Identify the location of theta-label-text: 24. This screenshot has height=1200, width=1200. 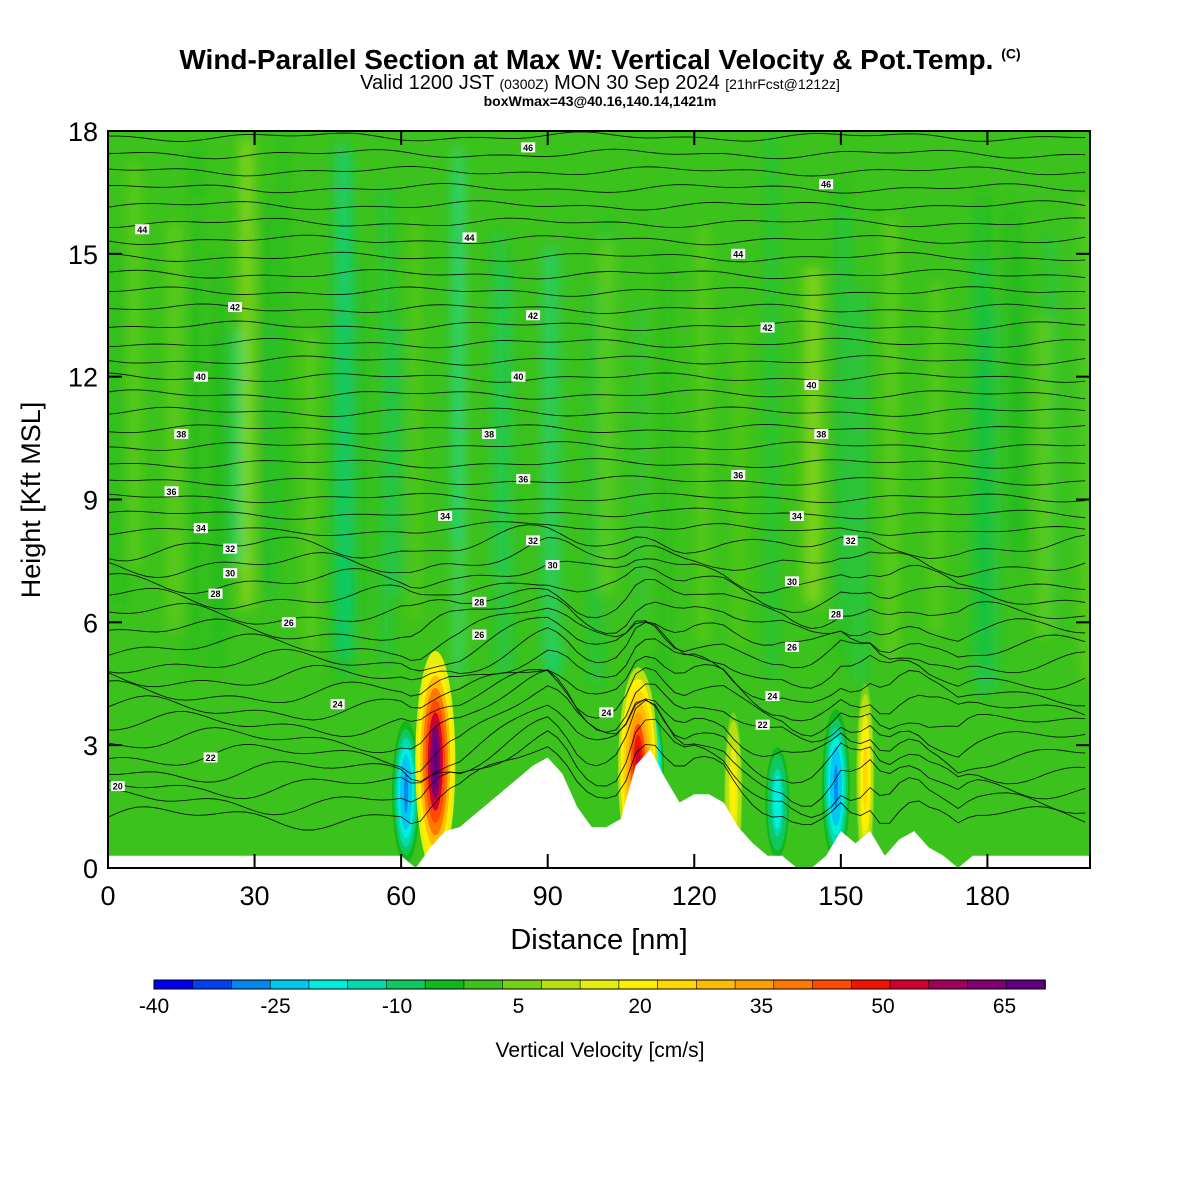
(606, 713).